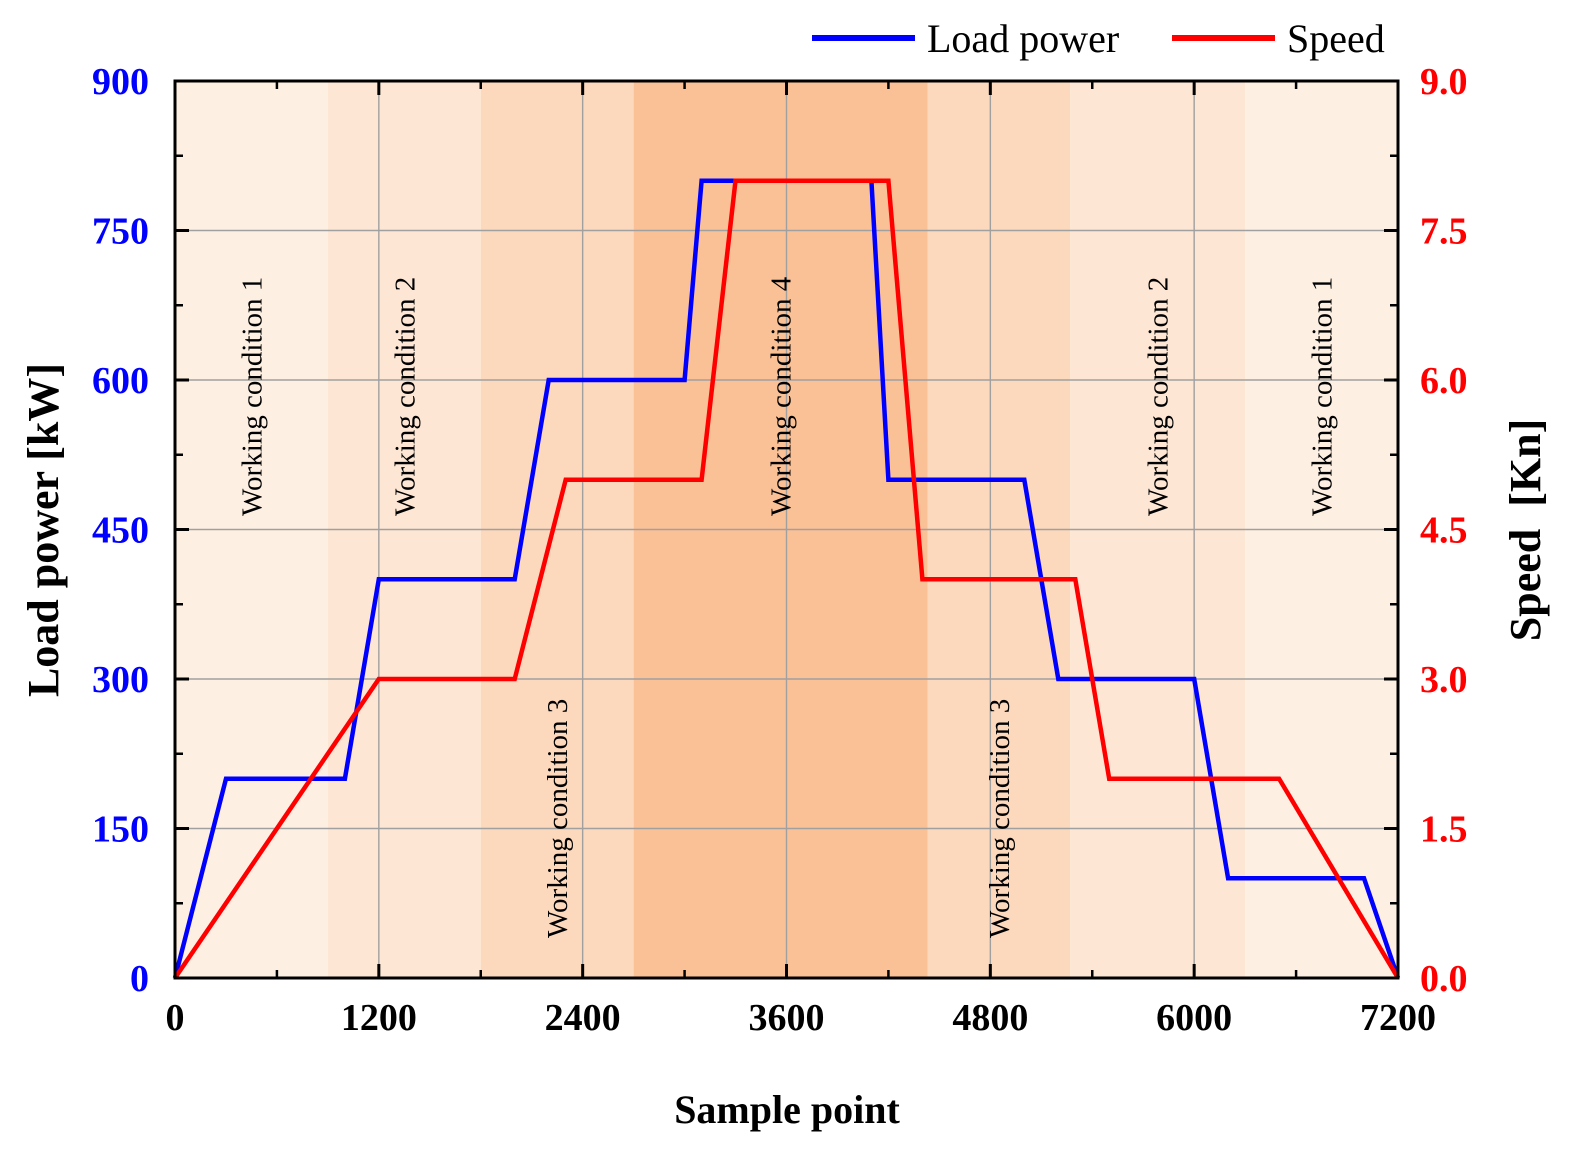 The height and width of the screenshot is (1156, 1574). I want to click on x-tick-label-3: 3600, so click(787, 1018).